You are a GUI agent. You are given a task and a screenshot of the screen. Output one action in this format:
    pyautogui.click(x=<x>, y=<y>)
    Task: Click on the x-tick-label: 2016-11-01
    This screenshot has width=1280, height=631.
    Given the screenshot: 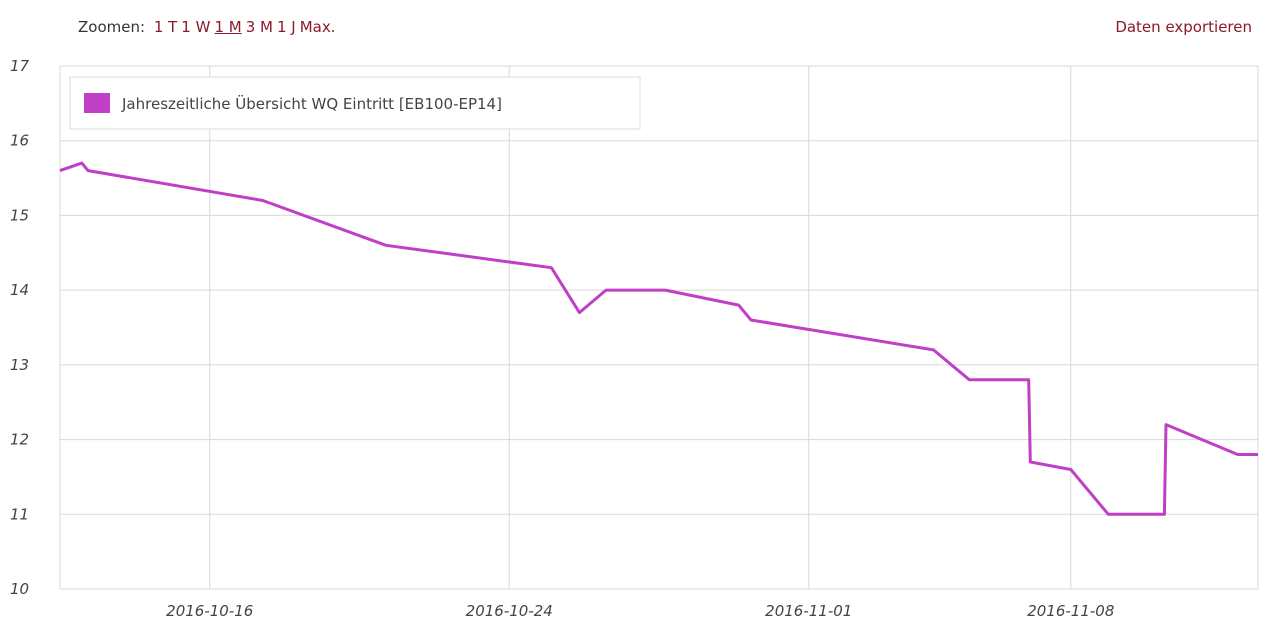 What is the action you would take?
    pyautogui.click(x=808, y=611)
    